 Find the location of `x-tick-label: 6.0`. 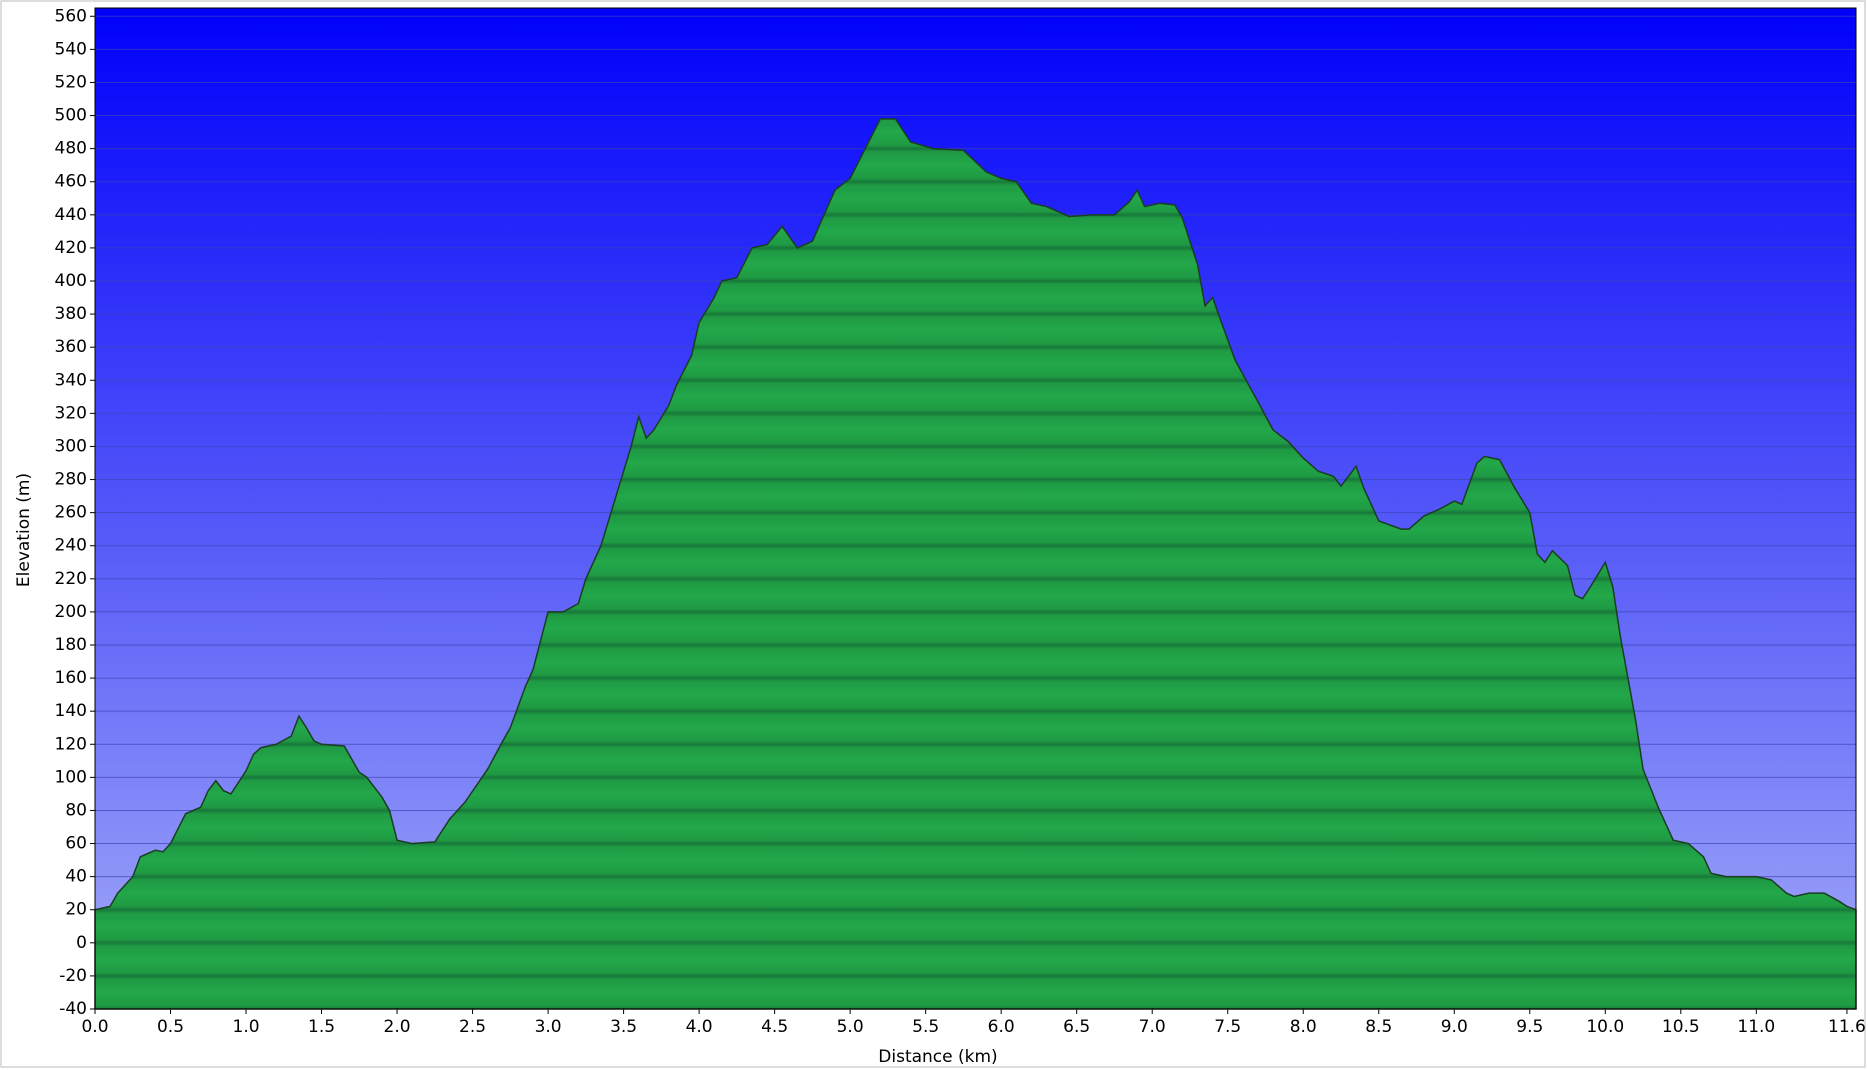

x-tick-label: 6.0 is located at coordinates (1001, 1027).